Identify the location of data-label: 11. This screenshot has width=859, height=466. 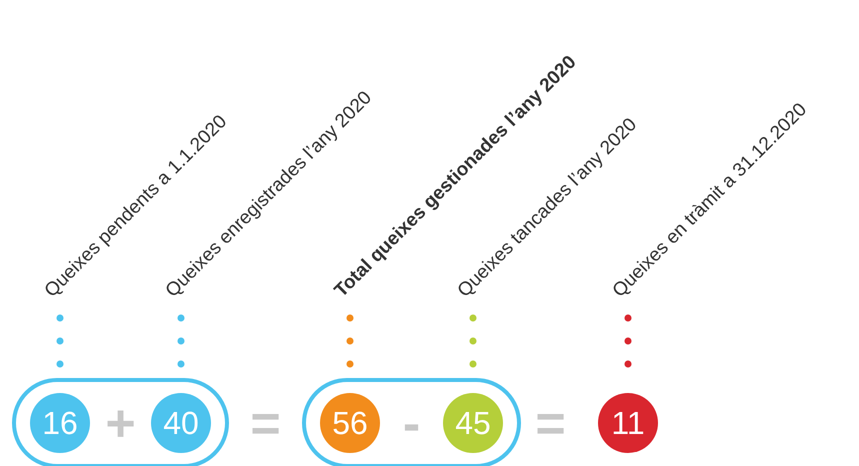
(628, 423).